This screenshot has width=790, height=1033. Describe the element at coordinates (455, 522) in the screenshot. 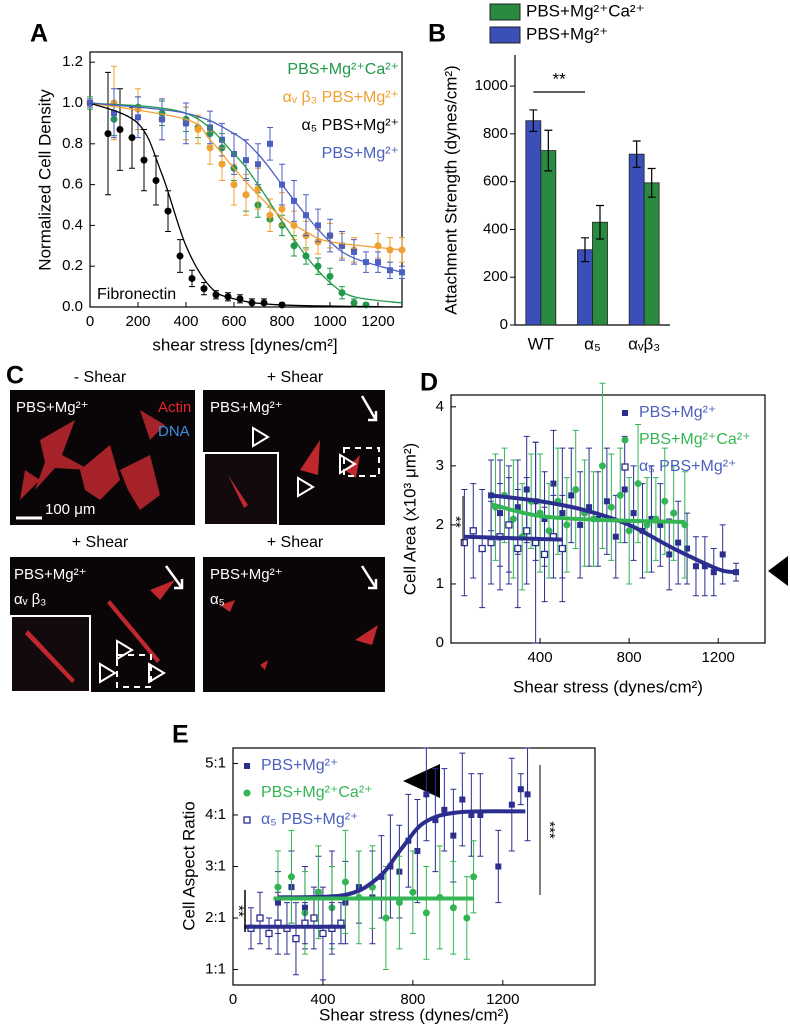

I see `significance: **` at that location.